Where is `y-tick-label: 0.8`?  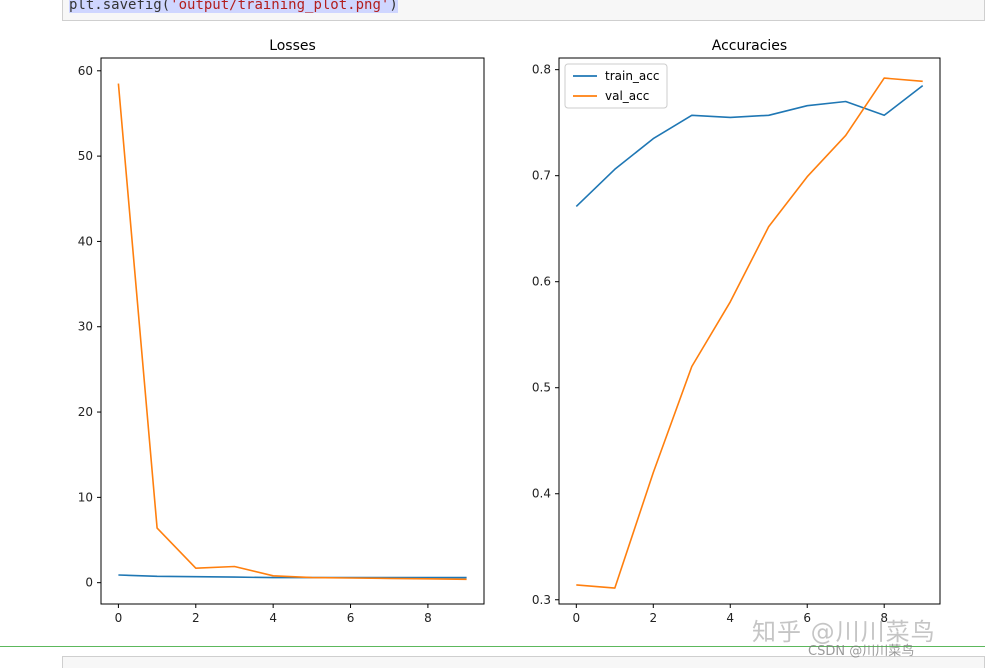
y-tick-label: 0.8 is located at coordinates (541, 70).